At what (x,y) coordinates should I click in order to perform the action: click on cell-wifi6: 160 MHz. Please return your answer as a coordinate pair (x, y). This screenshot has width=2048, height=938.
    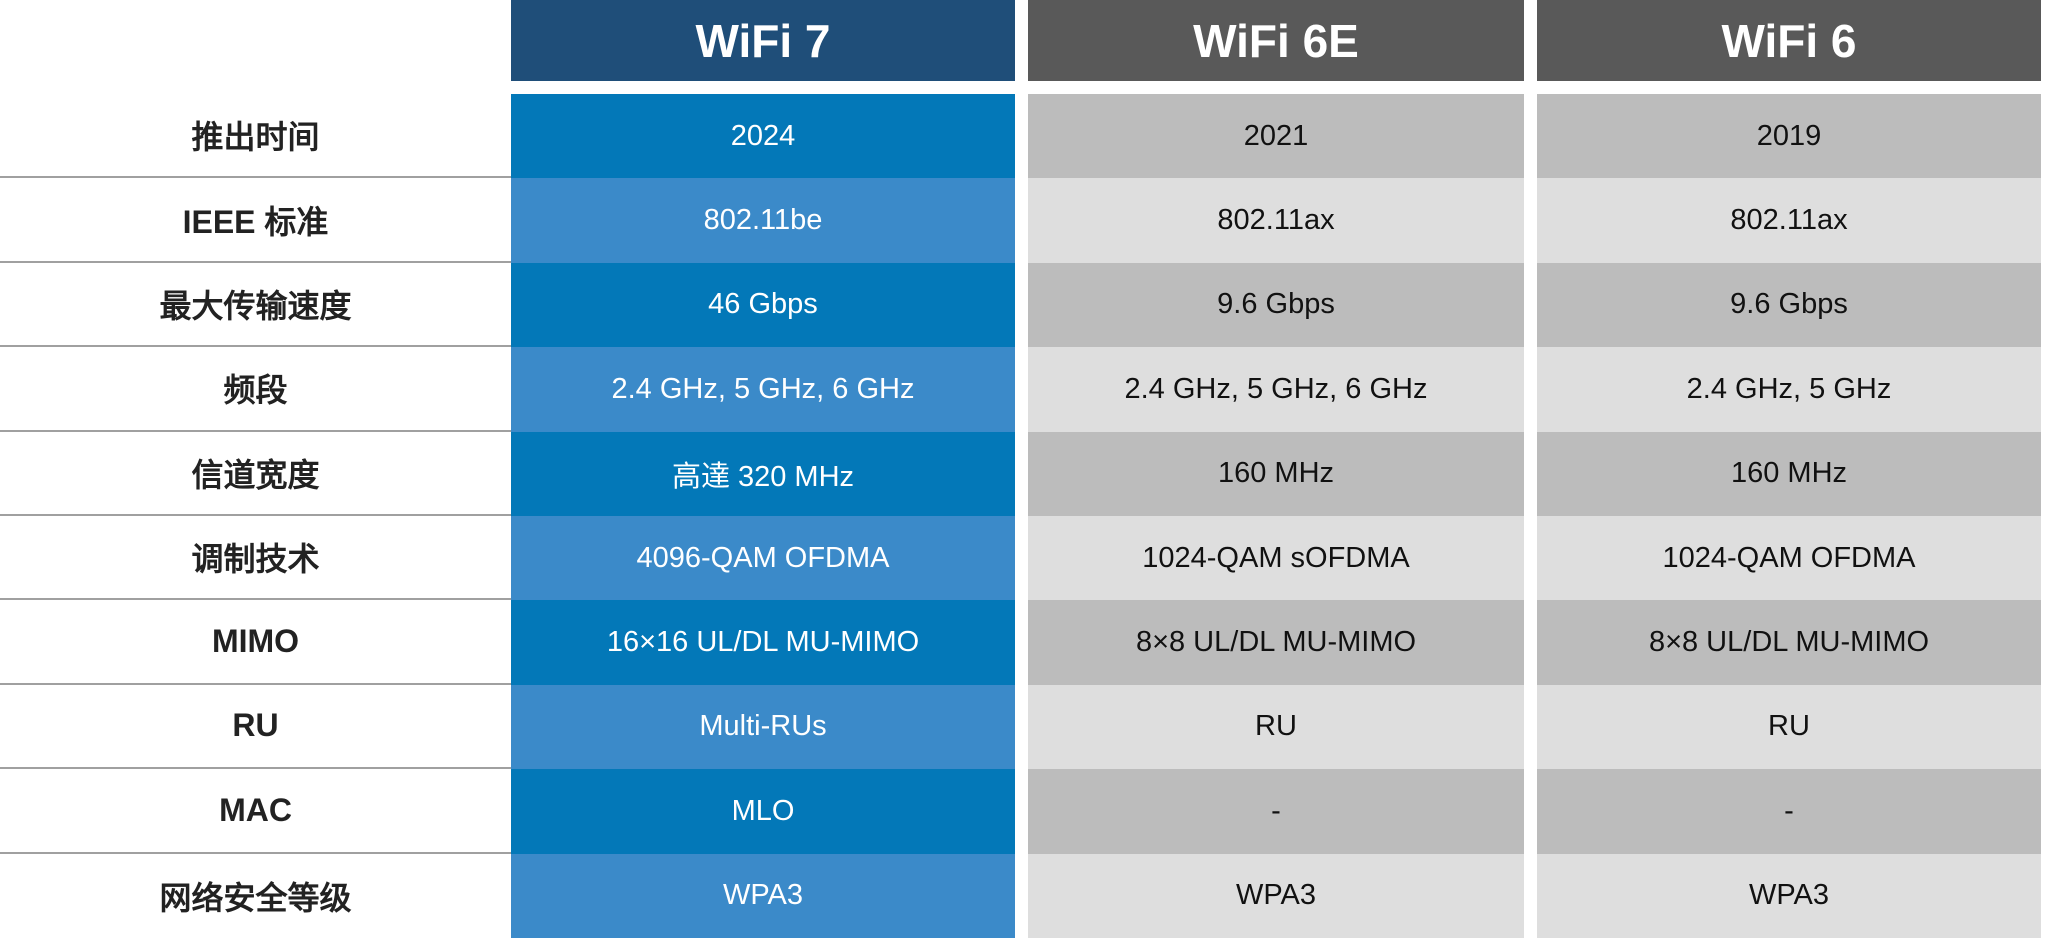
    Looking at the image, I should click on (1789, 473).